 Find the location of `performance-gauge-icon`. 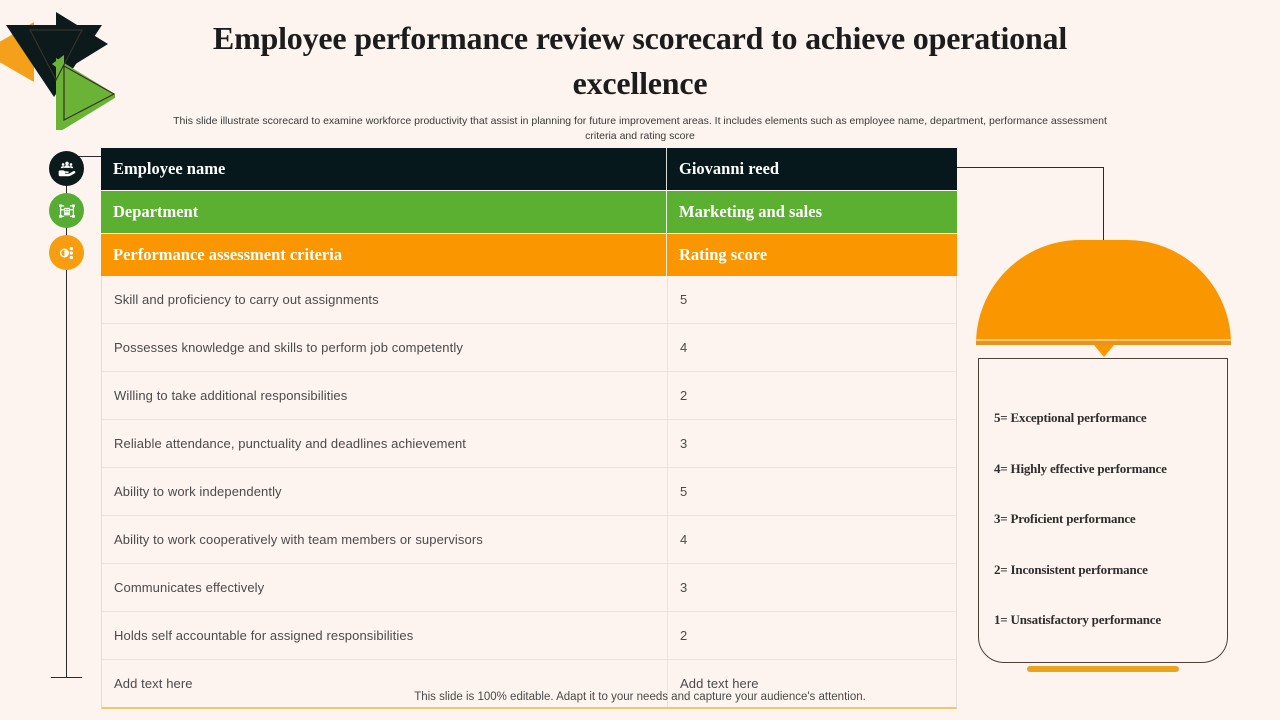

performance-gauge-icon is located at coordinates (66, 252).